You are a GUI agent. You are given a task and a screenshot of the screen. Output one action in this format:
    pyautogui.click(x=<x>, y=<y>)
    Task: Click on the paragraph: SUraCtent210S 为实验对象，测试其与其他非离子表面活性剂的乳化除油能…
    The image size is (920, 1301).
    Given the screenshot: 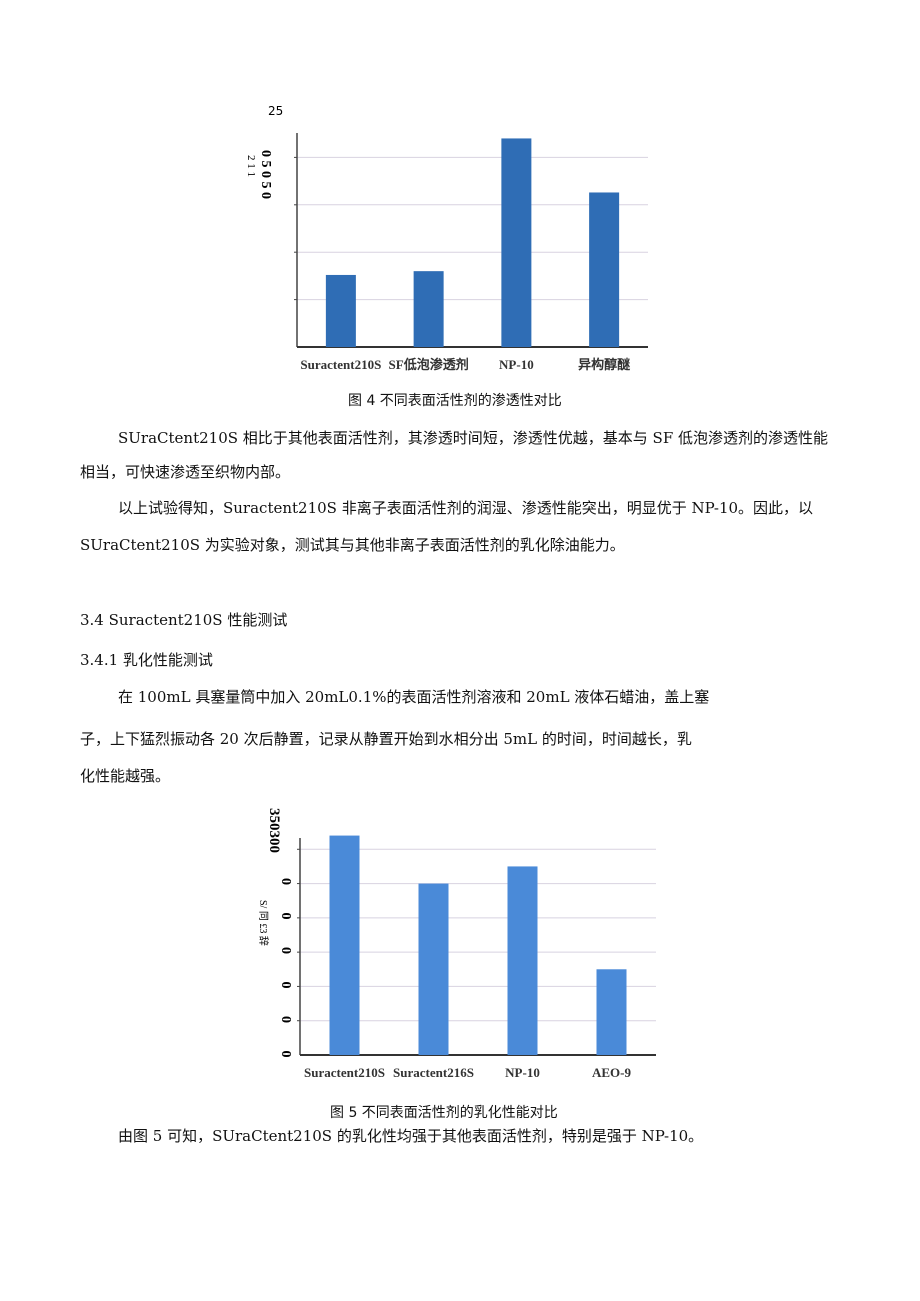 What is the action you would take?
    pyautogui.click(x=352, y=545)
    